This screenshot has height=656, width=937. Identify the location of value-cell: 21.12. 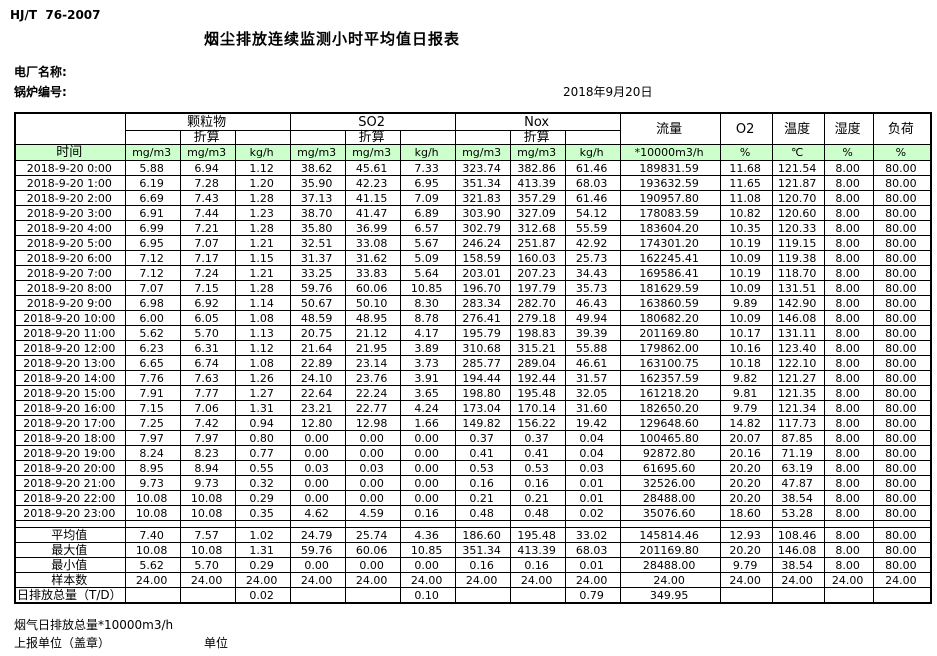
(372, 333).